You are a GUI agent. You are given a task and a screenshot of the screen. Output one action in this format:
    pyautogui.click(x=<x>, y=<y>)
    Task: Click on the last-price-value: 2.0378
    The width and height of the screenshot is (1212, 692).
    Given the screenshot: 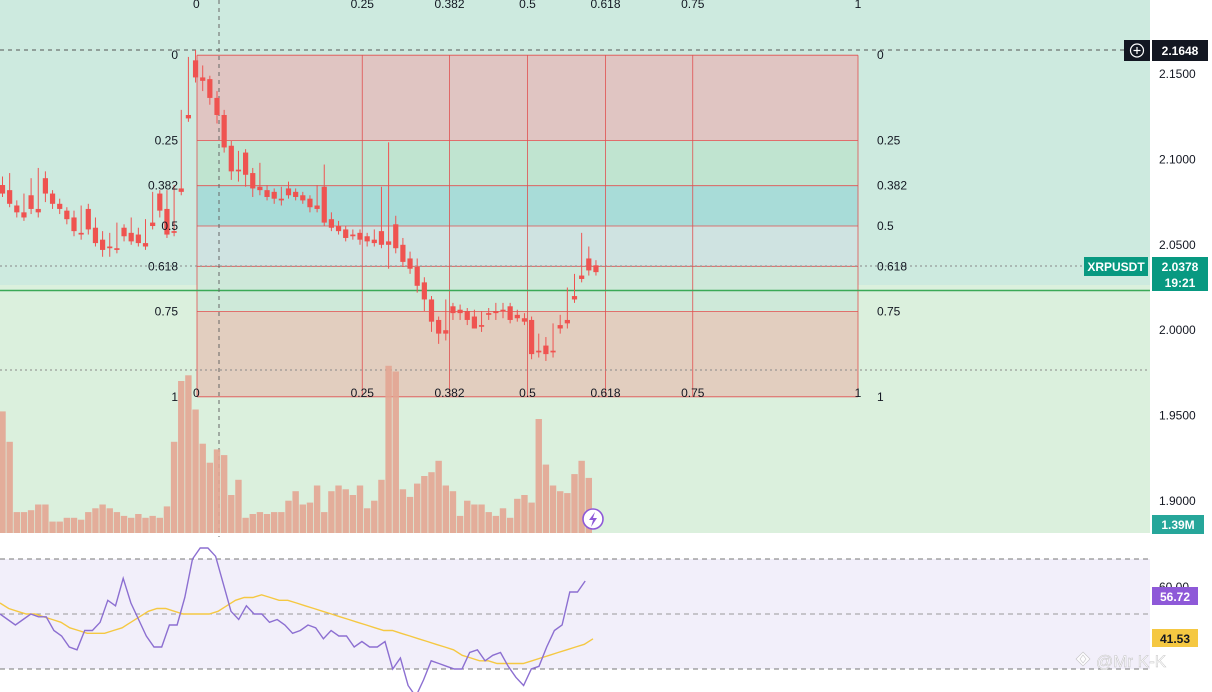 What is the action you would take?
    pyautogui.click(x=1180, y=267)
    